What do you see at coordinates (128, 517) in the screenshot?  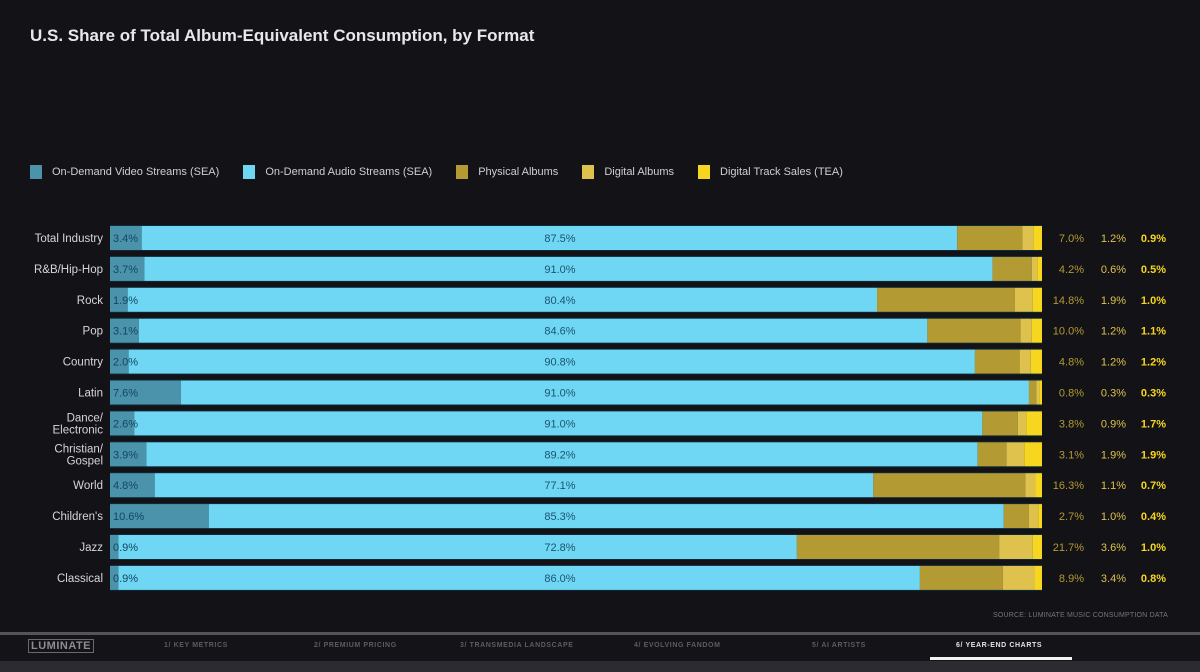 I see `data-label: 10.6%` at bounding box center [128, 517].